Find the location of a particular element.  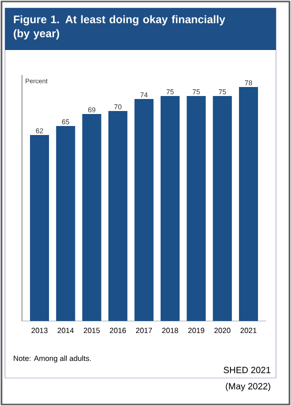

text: SHED 2021 is located at coordinates (247, 370).